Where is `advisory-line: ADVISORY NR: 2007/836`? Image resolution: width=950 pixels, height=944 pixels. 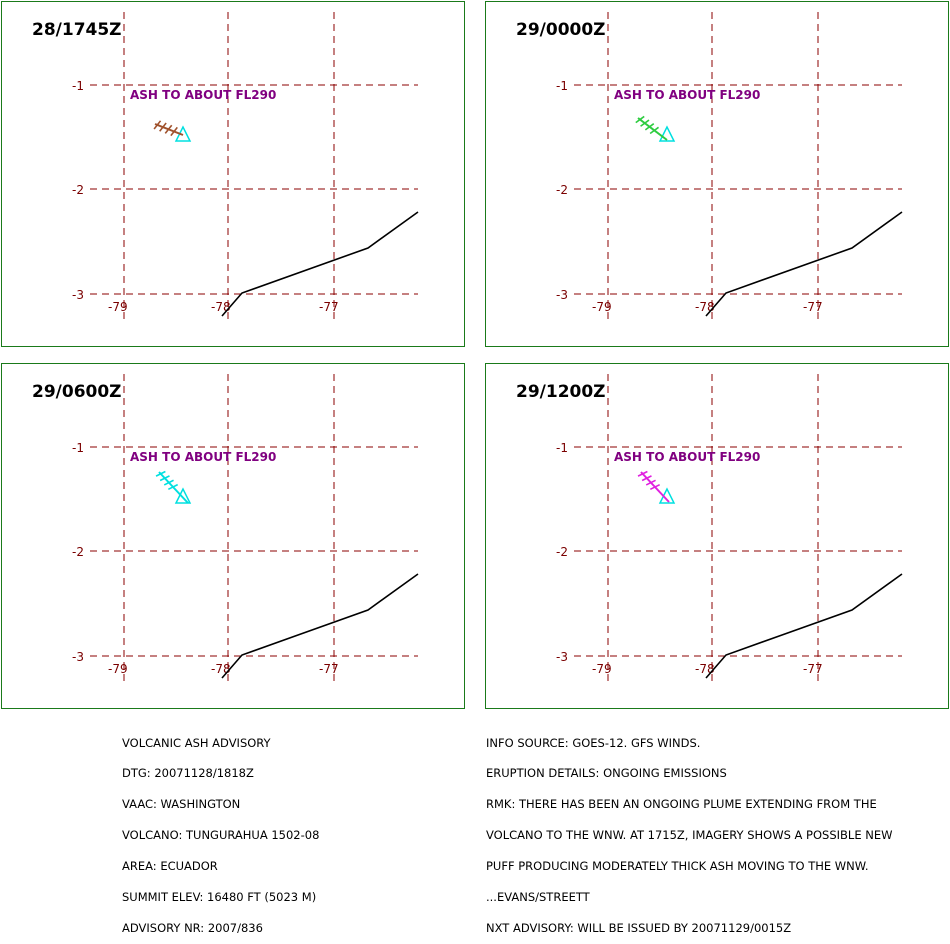 advisory-line: ADVISORY NR: 2007/836 is located at coordinates (192, 927).